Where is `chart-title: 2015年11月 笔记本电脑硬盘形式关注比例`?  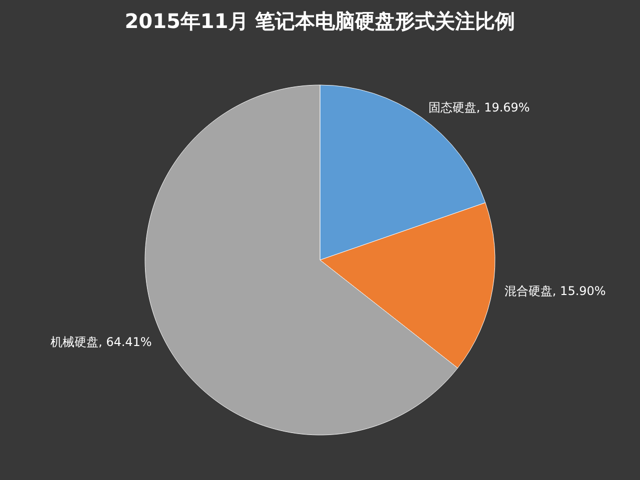
chart-title: 2015年11月 笔记本电脑硬盘形式关注比例 is located at coordinates (320, 21).